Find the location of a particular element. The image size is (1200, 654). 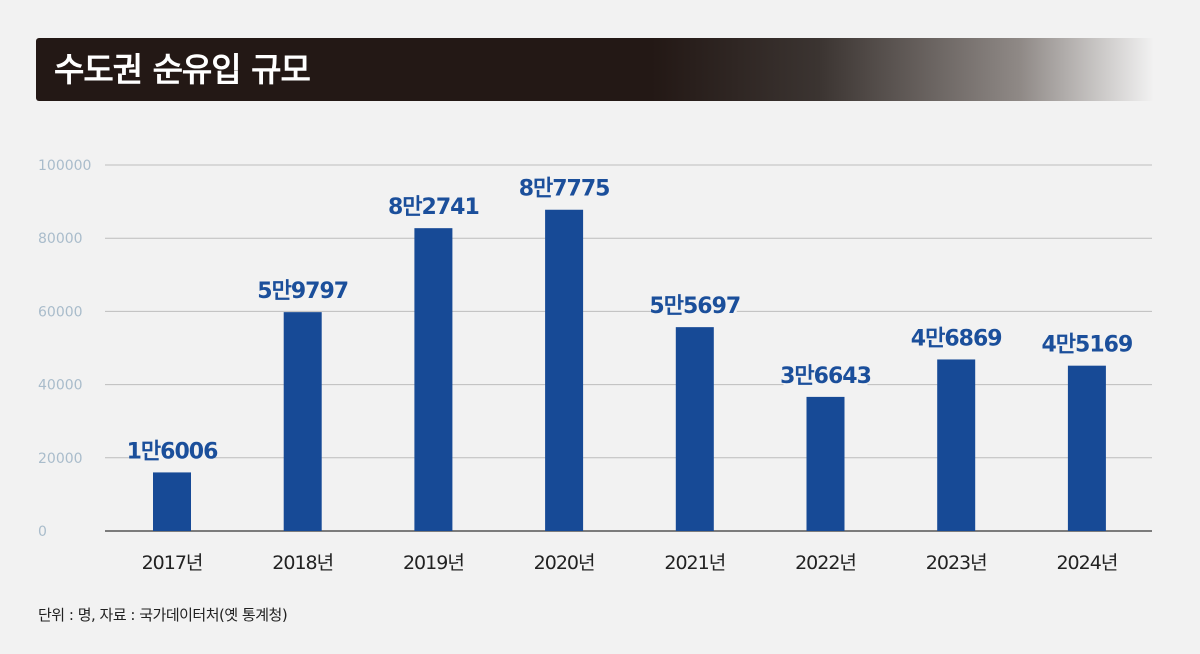

y-tick-label: 0 is located at coordinates (42, 532).